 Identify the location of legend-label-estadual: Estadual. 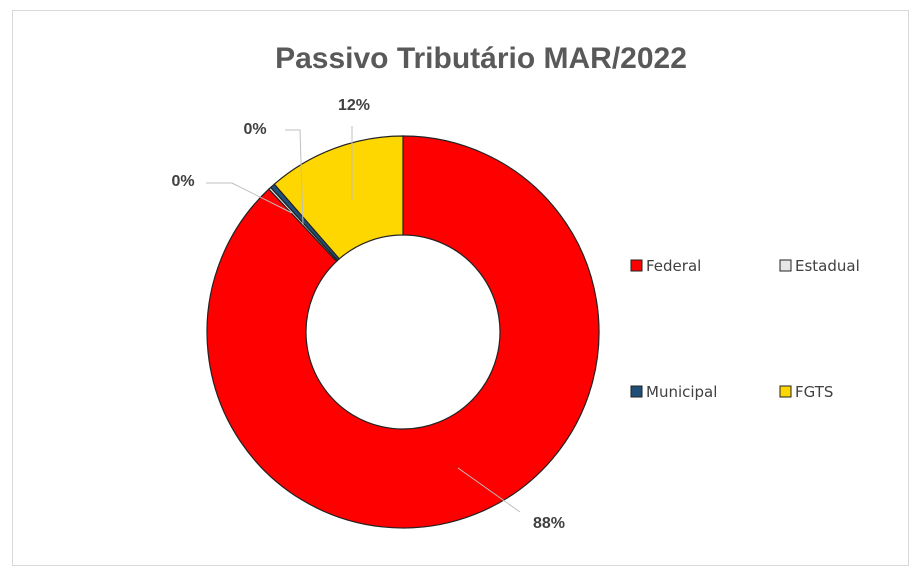
(827, 266).